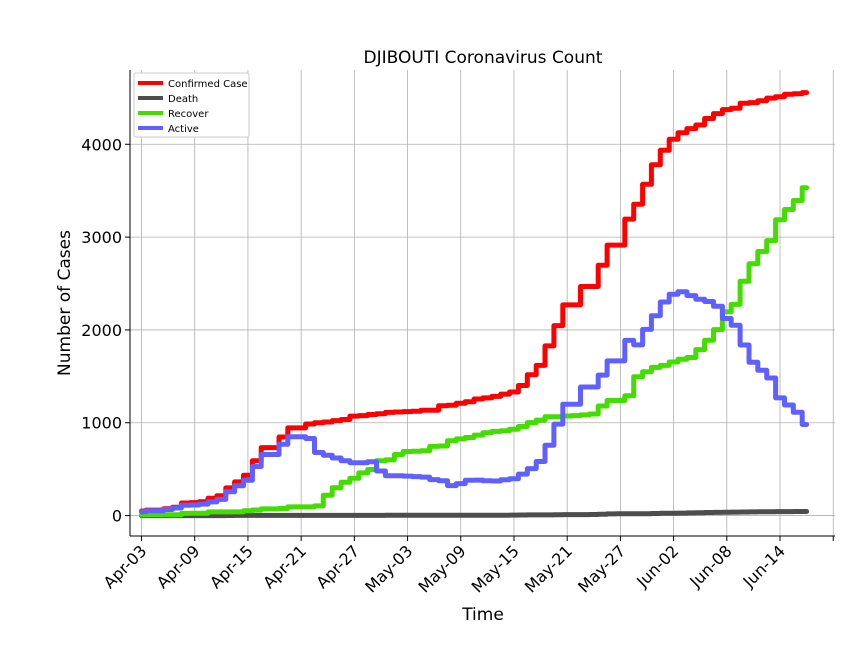  What do you see at coordinates (101, 144) in the screenshot?
I see `y-tick-label: 4000` at bounding box center [101, 144].